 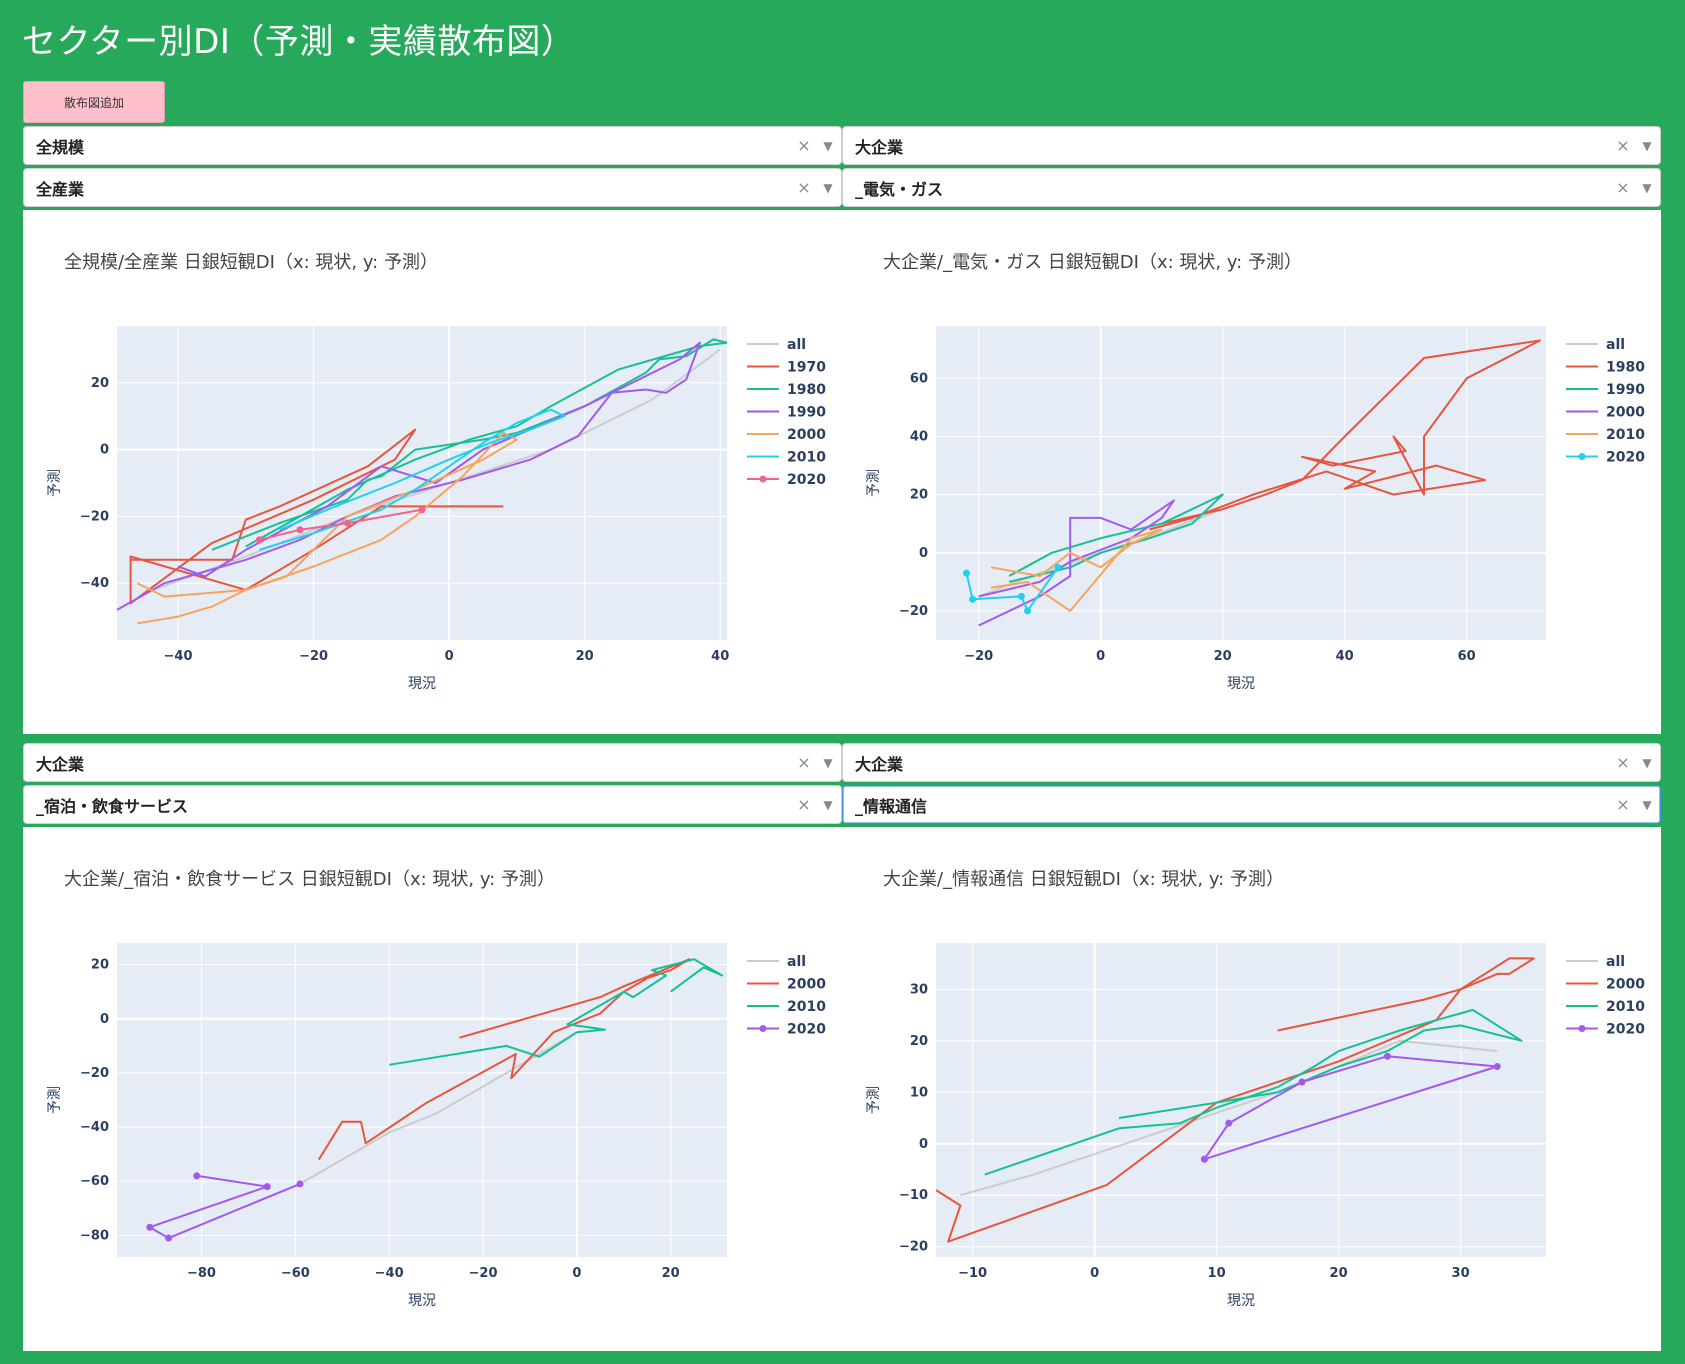 I want to click on size-select-1: 全規模 × ▼, so click(x=432, y=145).